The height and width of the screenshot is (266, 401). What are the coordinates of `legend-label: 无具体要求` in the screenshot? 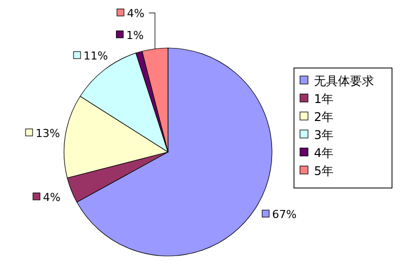 It's located at (344, 81).